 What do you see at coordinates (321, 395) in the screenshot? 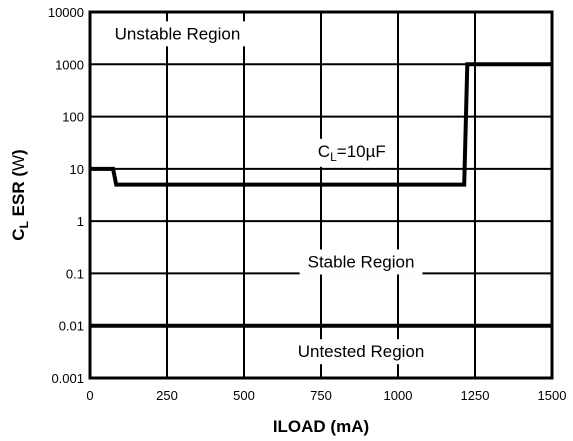
I see `x-tick-label: 750` at bounding box center [321, 395].